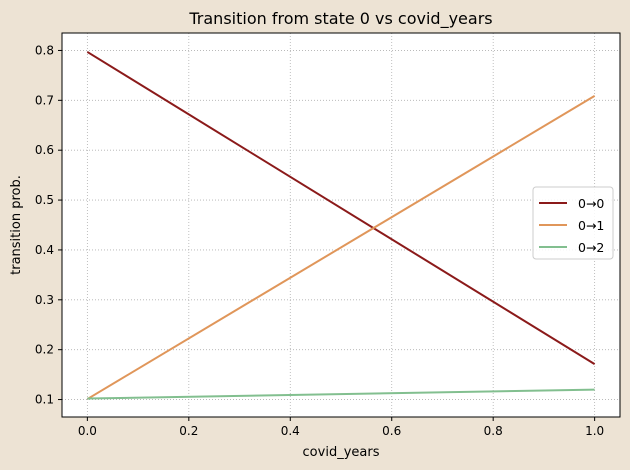 This screenshot has width=630, height=470. Describe the element at coordinates (594, 431) in the screenshot. I see `x-tick-label: 1.0` at that location.